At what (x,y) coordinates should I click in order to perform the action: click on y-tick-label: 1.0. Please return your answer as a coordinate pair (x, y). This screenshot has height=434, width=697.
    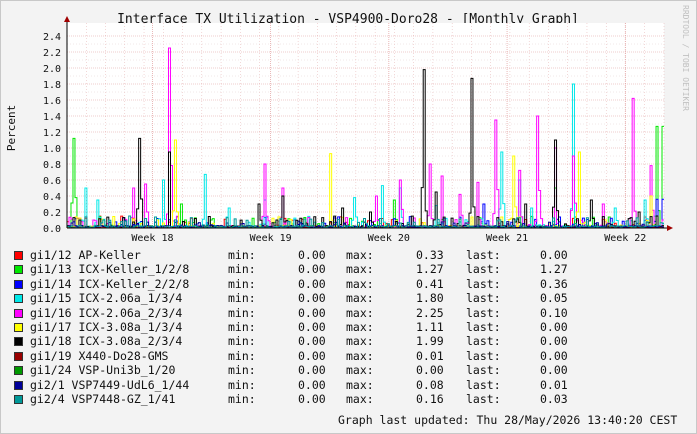
    Looking at the image, I should click on (52, 149).